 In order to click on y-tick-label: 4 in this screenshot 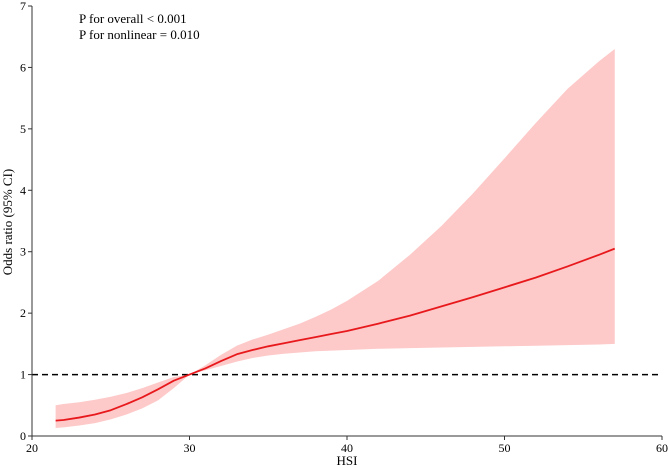, I will do `click(23, 190)`.